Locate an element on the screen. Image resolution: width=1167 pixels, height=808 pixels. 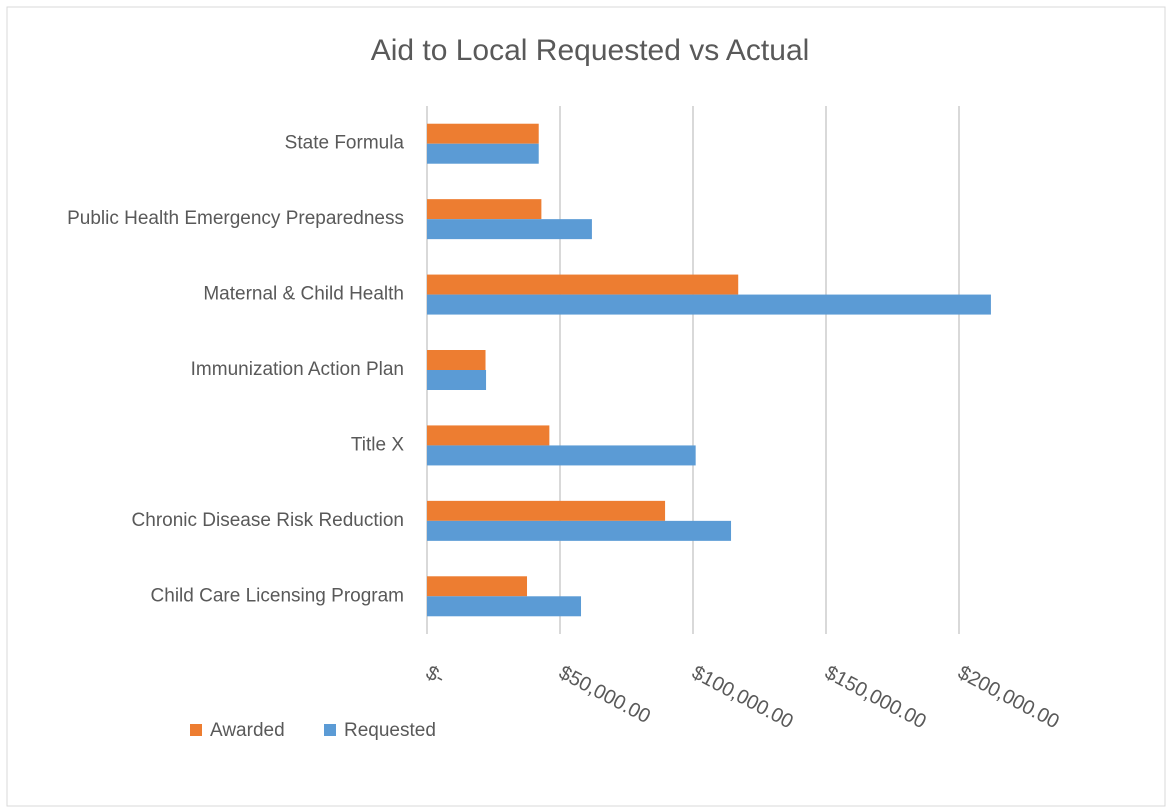
chart-title: Aid to Local Requested vs Actual is located at coordinates (590, 50).